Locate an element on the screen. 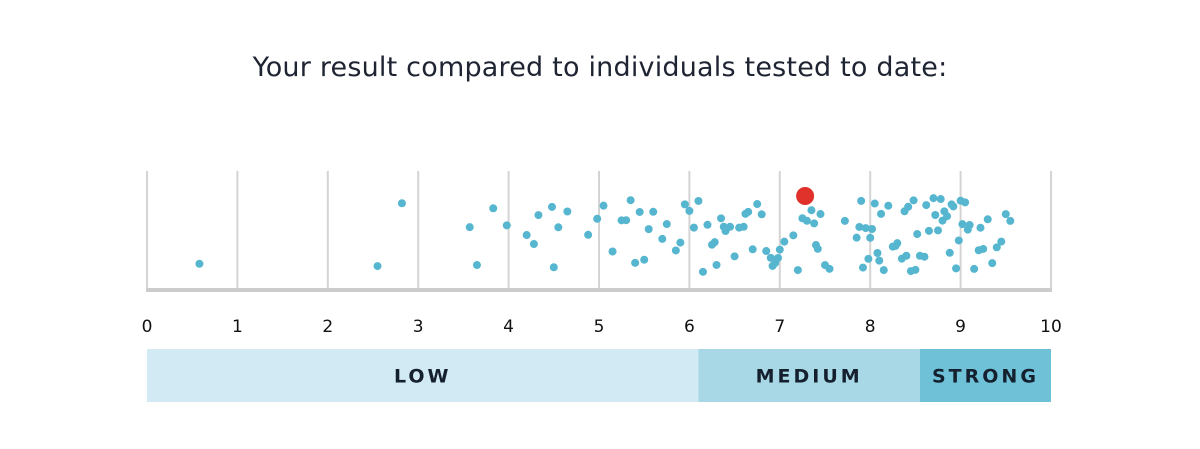  population-points is located at coordinates (605, 235).